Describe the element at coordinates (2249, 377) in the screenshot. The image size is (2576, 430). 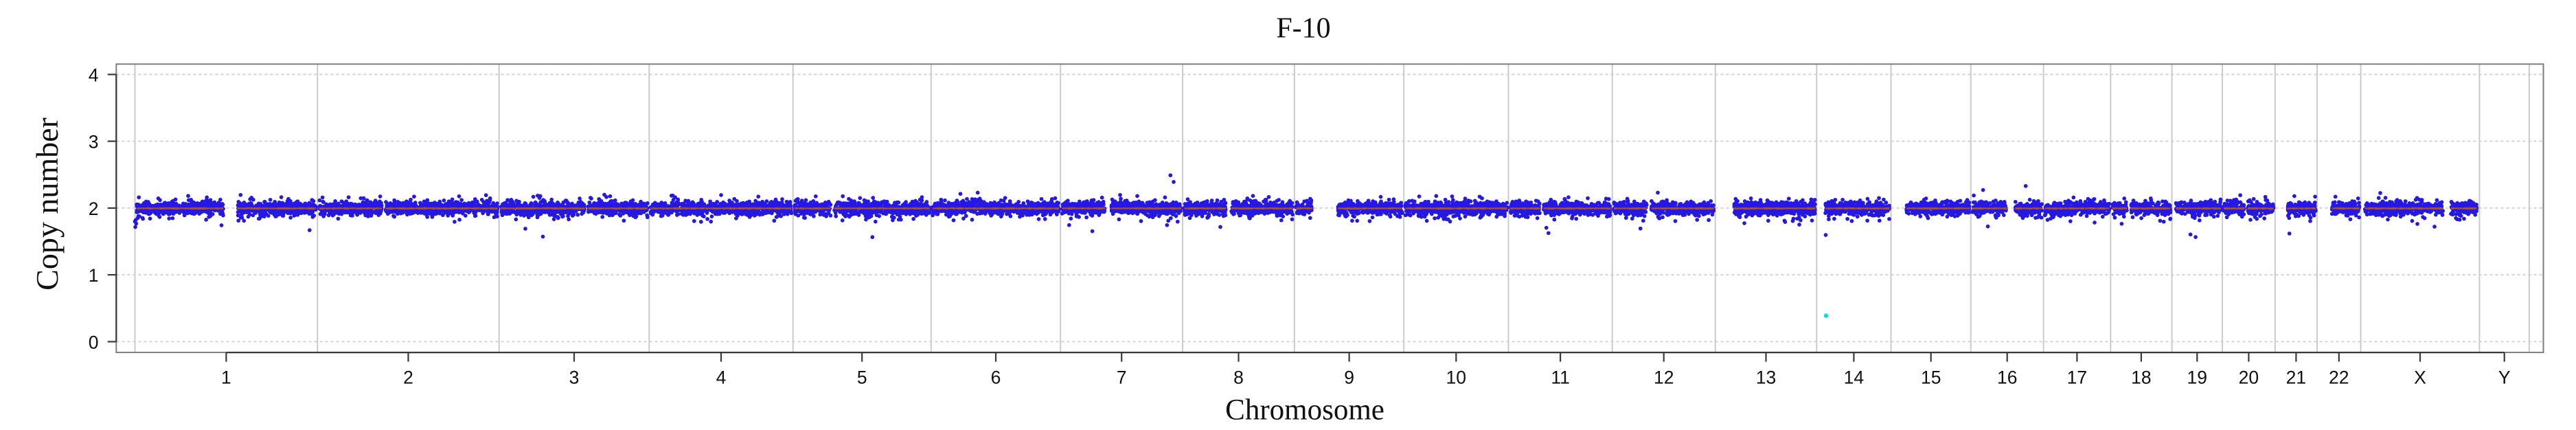
I see `svg-text: 20` at that location.